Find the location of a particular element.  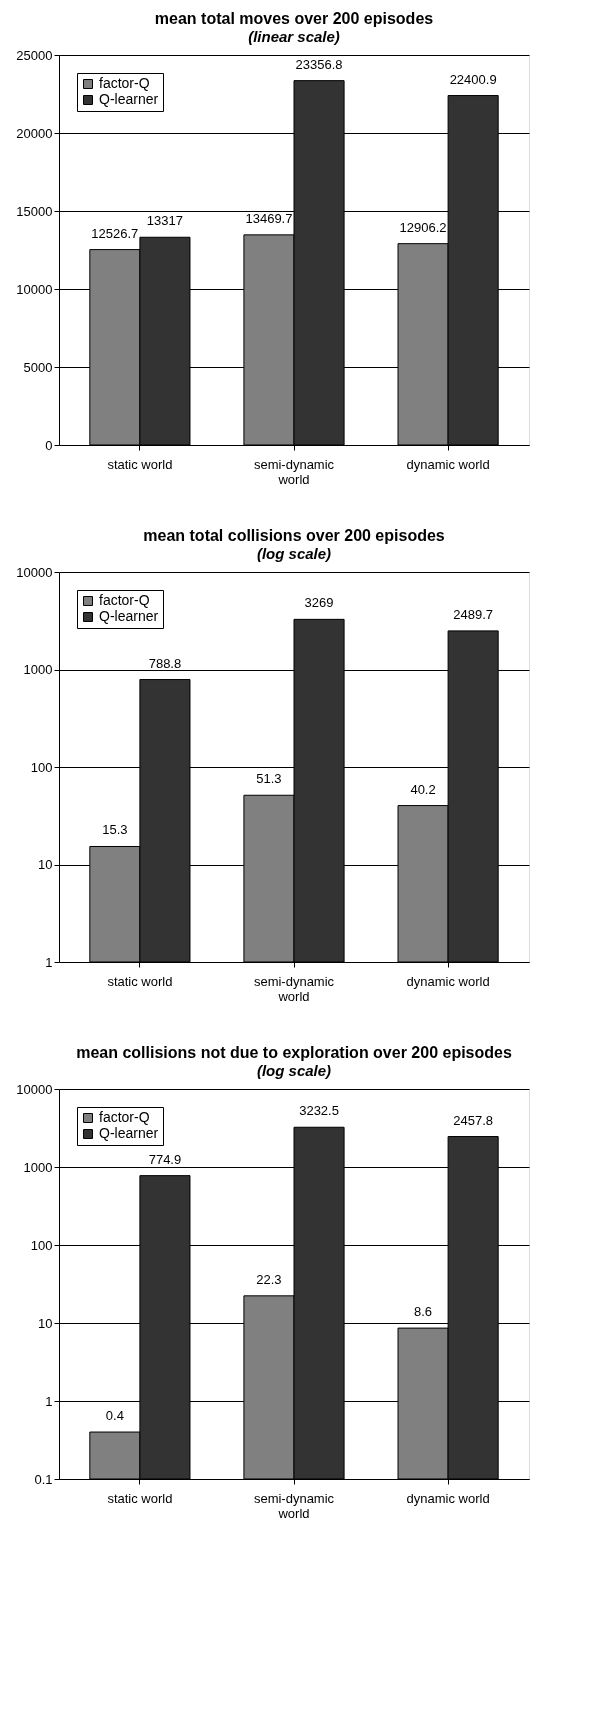

chart-title: mean total collisions over 200 episodes is located at coordinates (294, 535).